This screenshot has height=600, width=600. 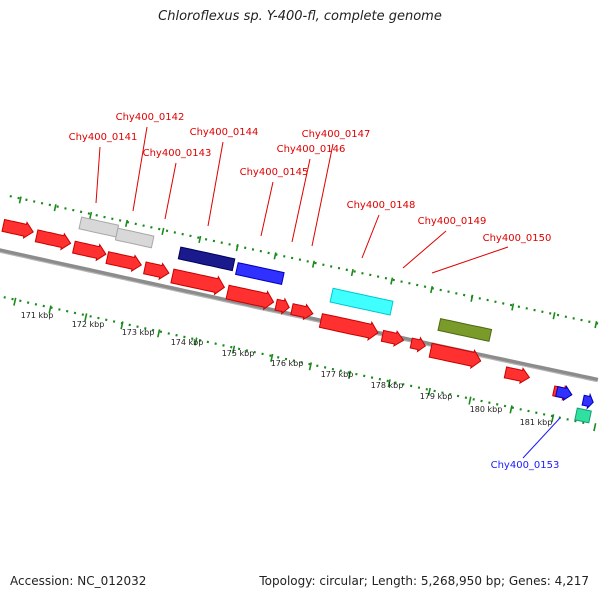 I want to click on tick-label: 178 kbp, so click(x=387, y=385).